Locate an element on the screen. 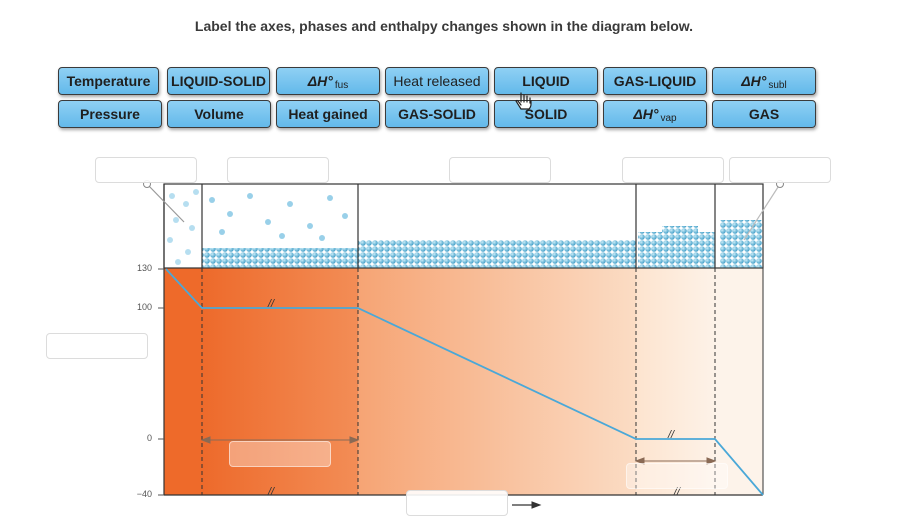 The height and width of the screenshot is (522, 902). label-chip-volume: Volume is located at coordinates (219, 114).